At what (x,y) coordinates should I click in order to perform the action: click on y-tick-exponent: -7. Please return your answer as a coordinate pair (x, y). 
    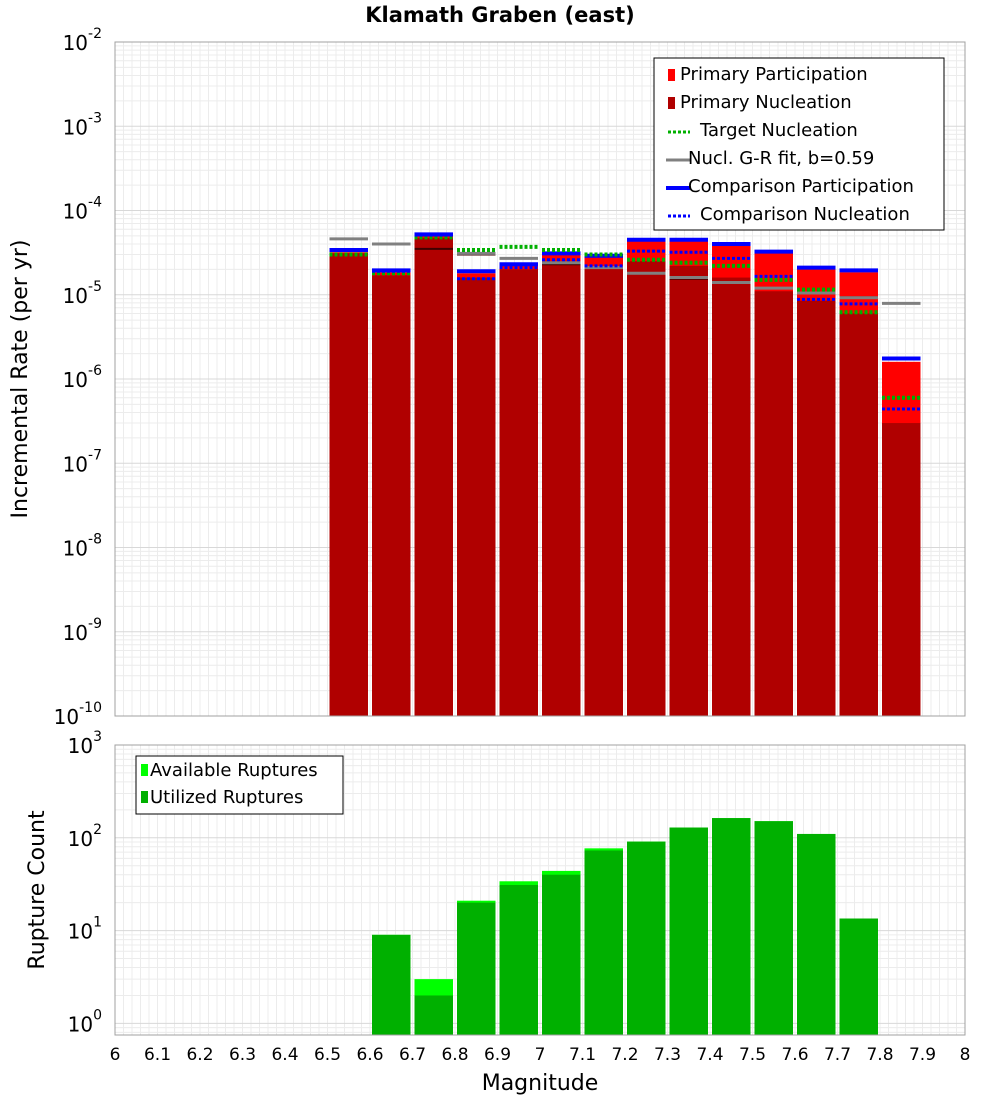
    Looking at the image, I should click on (95, 455).